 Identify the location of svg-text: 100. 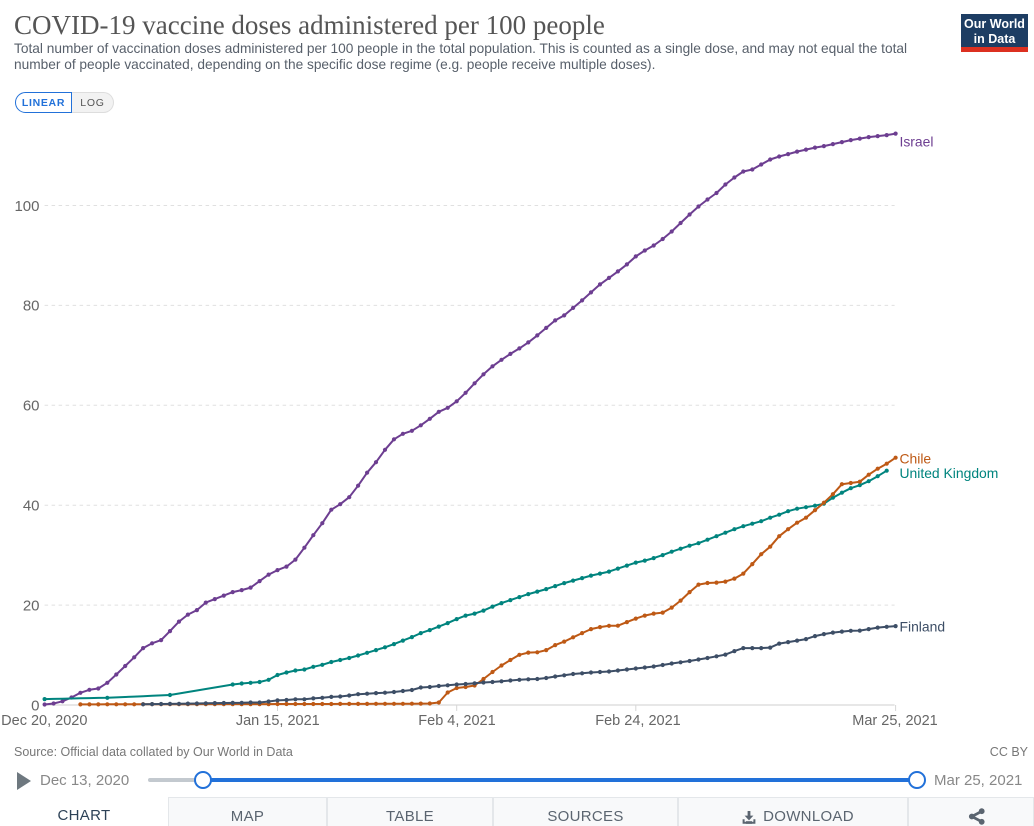
(26, 206).